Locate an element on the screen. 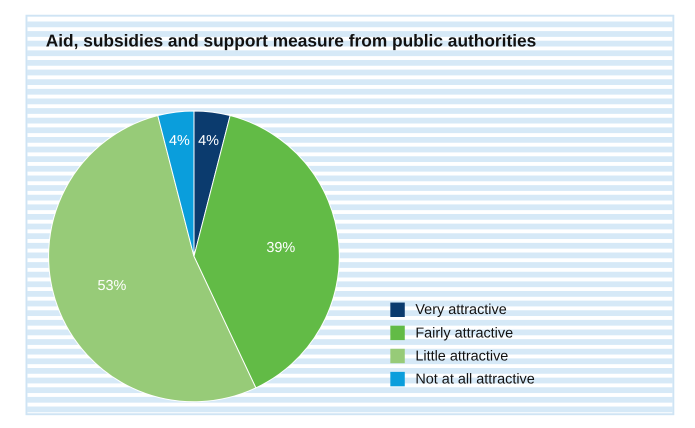 Image resolution: width=695 pixels, height=428 pixels. legend-label: Little attractive is located at coordinates (461, 356).